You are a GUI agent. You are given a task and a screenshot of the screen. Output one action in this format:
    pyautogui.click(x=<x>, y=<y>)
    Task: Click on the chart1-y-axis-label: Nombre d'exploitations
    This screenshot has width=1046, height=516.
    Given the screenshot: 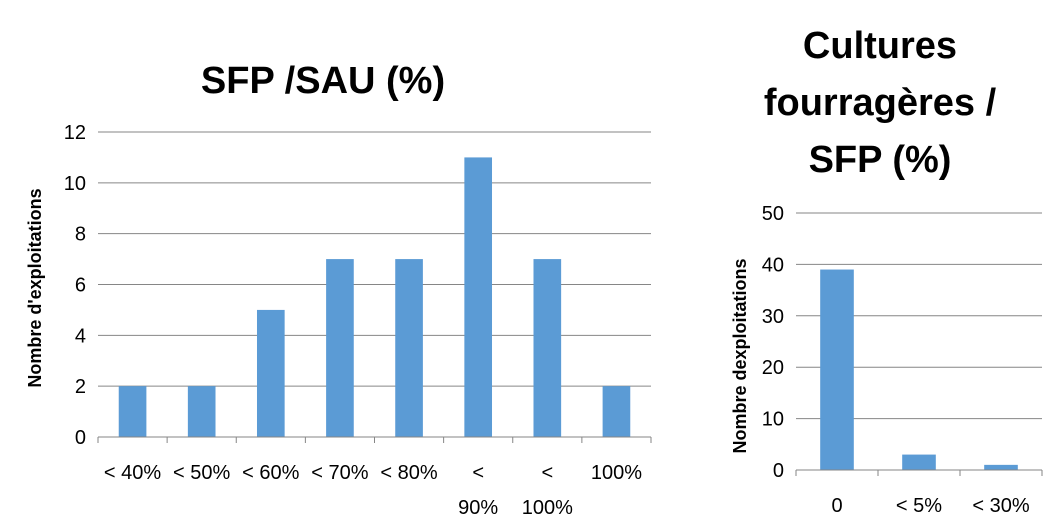 What is the action you would take?
    pyautogui.click(x=35, y=287)
    